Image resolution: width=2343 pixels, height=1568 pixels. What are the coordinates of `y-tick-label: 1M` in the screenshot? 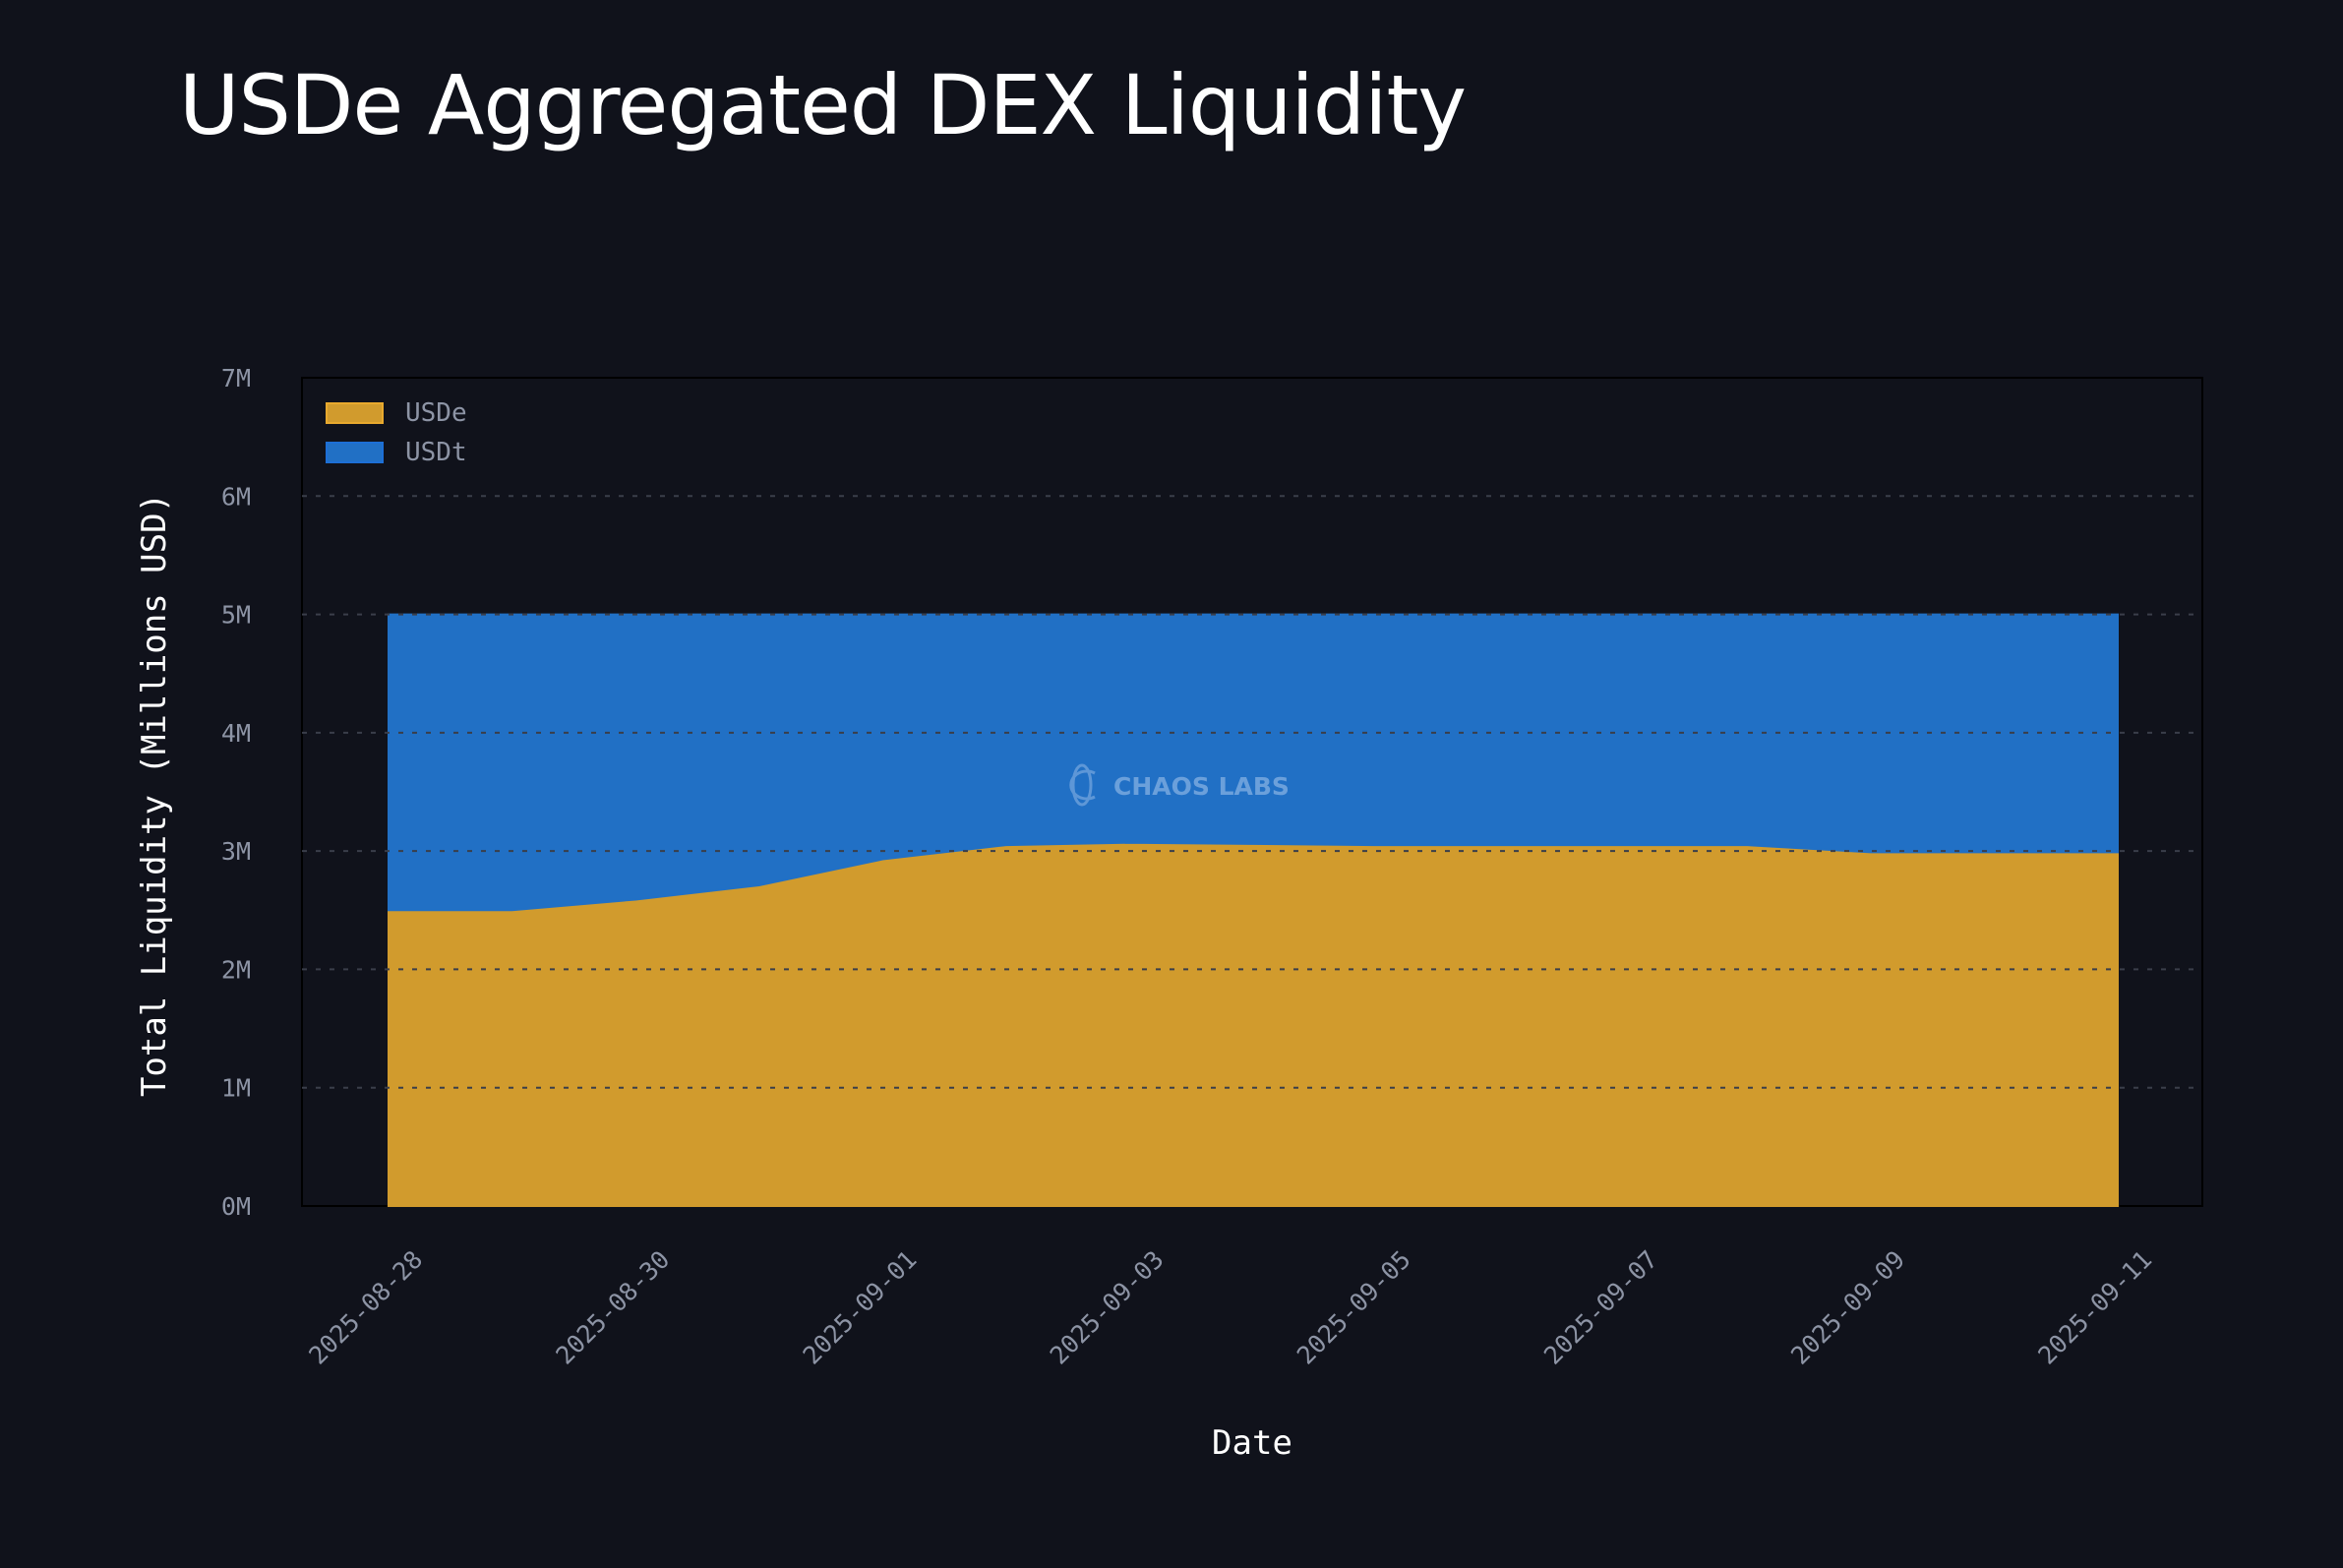 It's located at (236, 1088).